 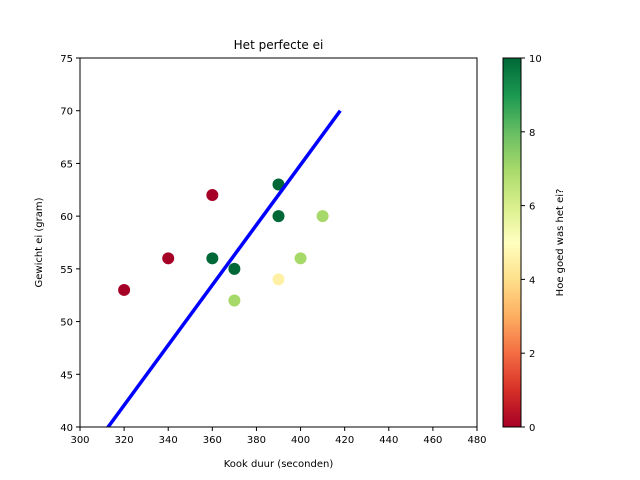 I want to click on x-tick-label: 300, so click(x=79, y=440).